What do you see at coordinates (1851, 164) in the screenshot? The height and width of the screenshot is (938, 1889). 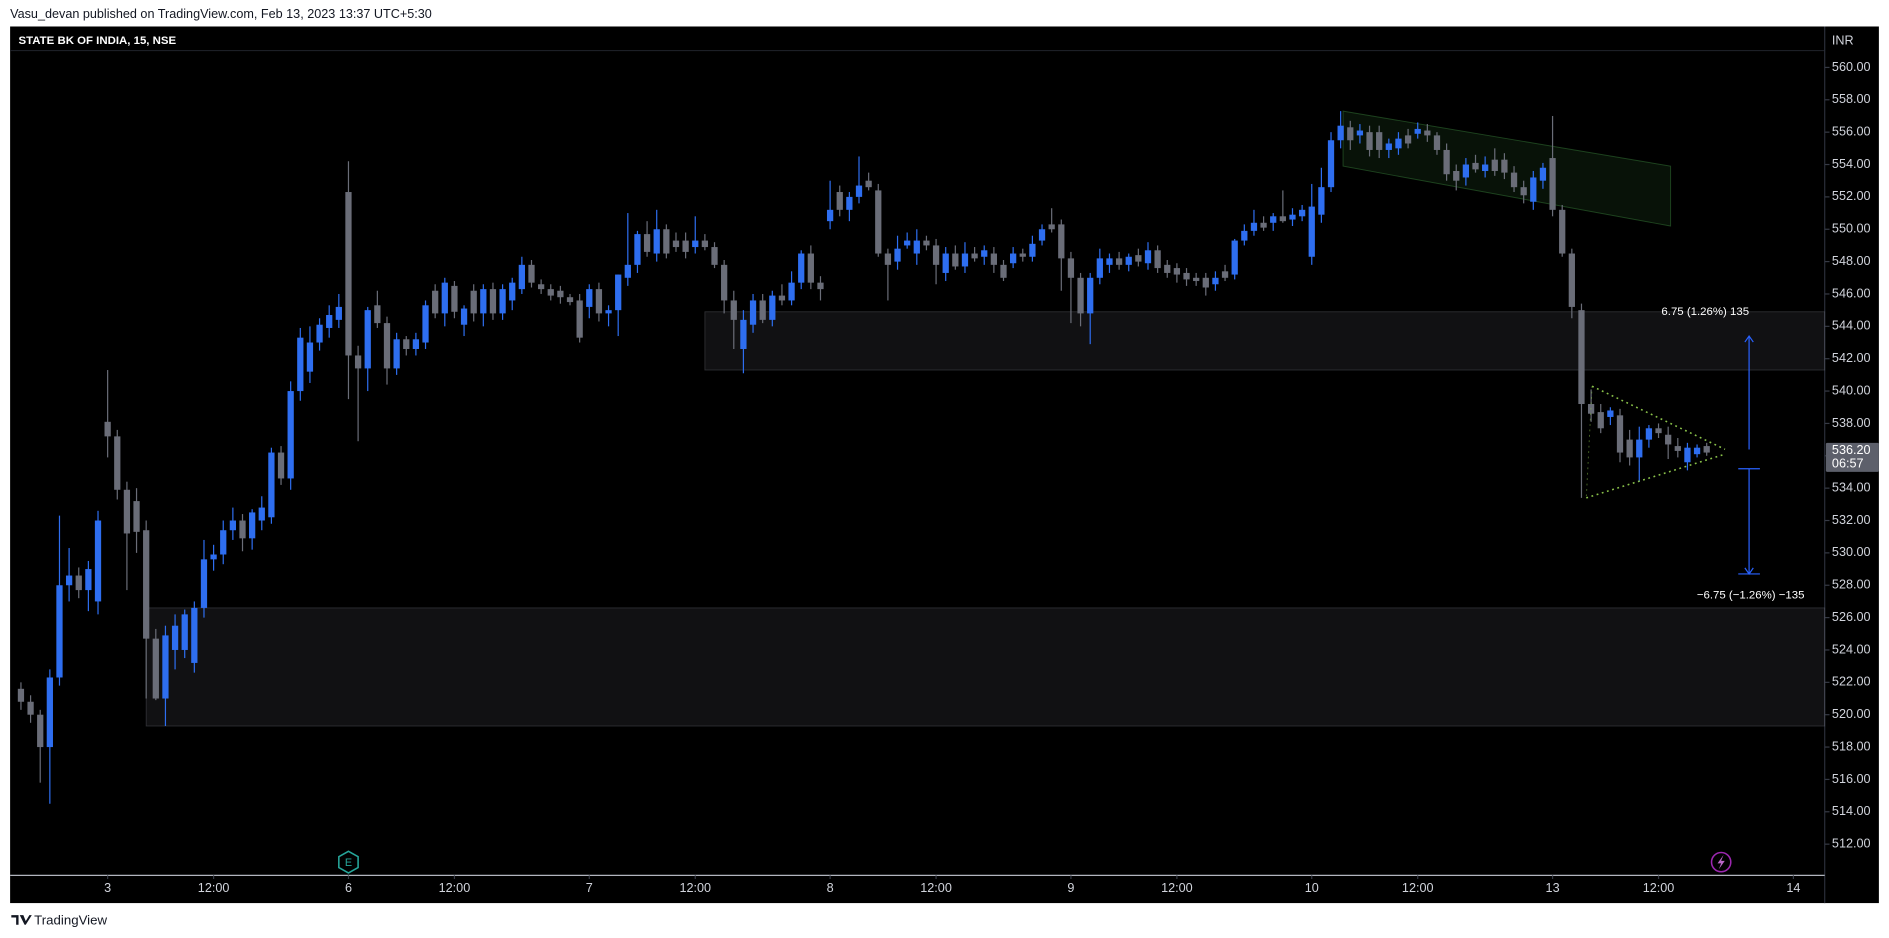 I see `y-tick-label: 554.00` at bounding box center [1851, 164].